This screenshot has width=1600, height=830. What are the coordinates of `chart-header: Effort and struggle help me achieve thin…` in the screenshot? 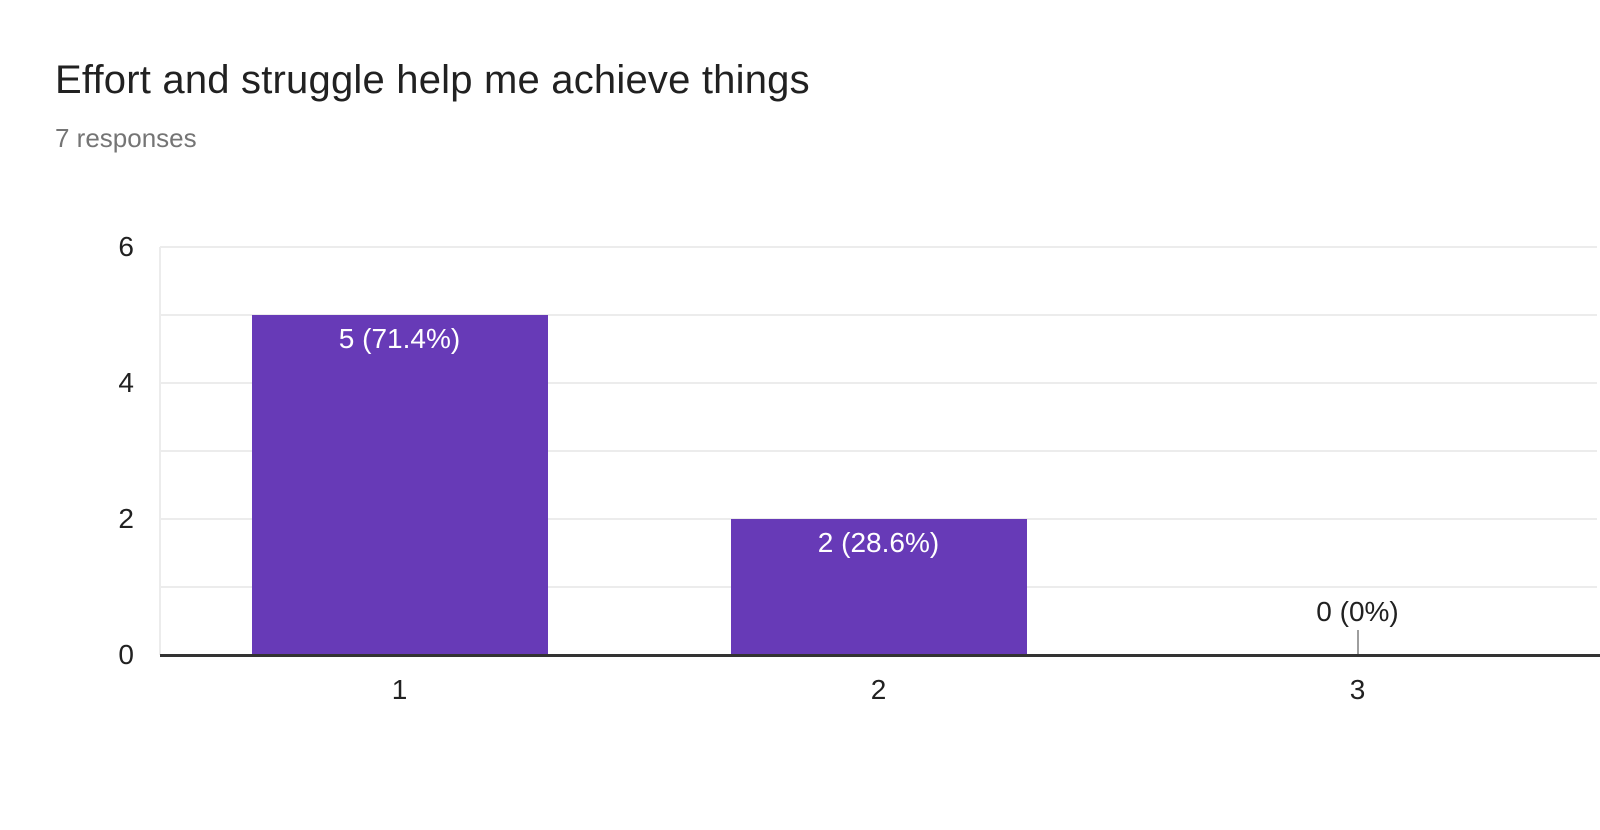 It's located at (432, 106).